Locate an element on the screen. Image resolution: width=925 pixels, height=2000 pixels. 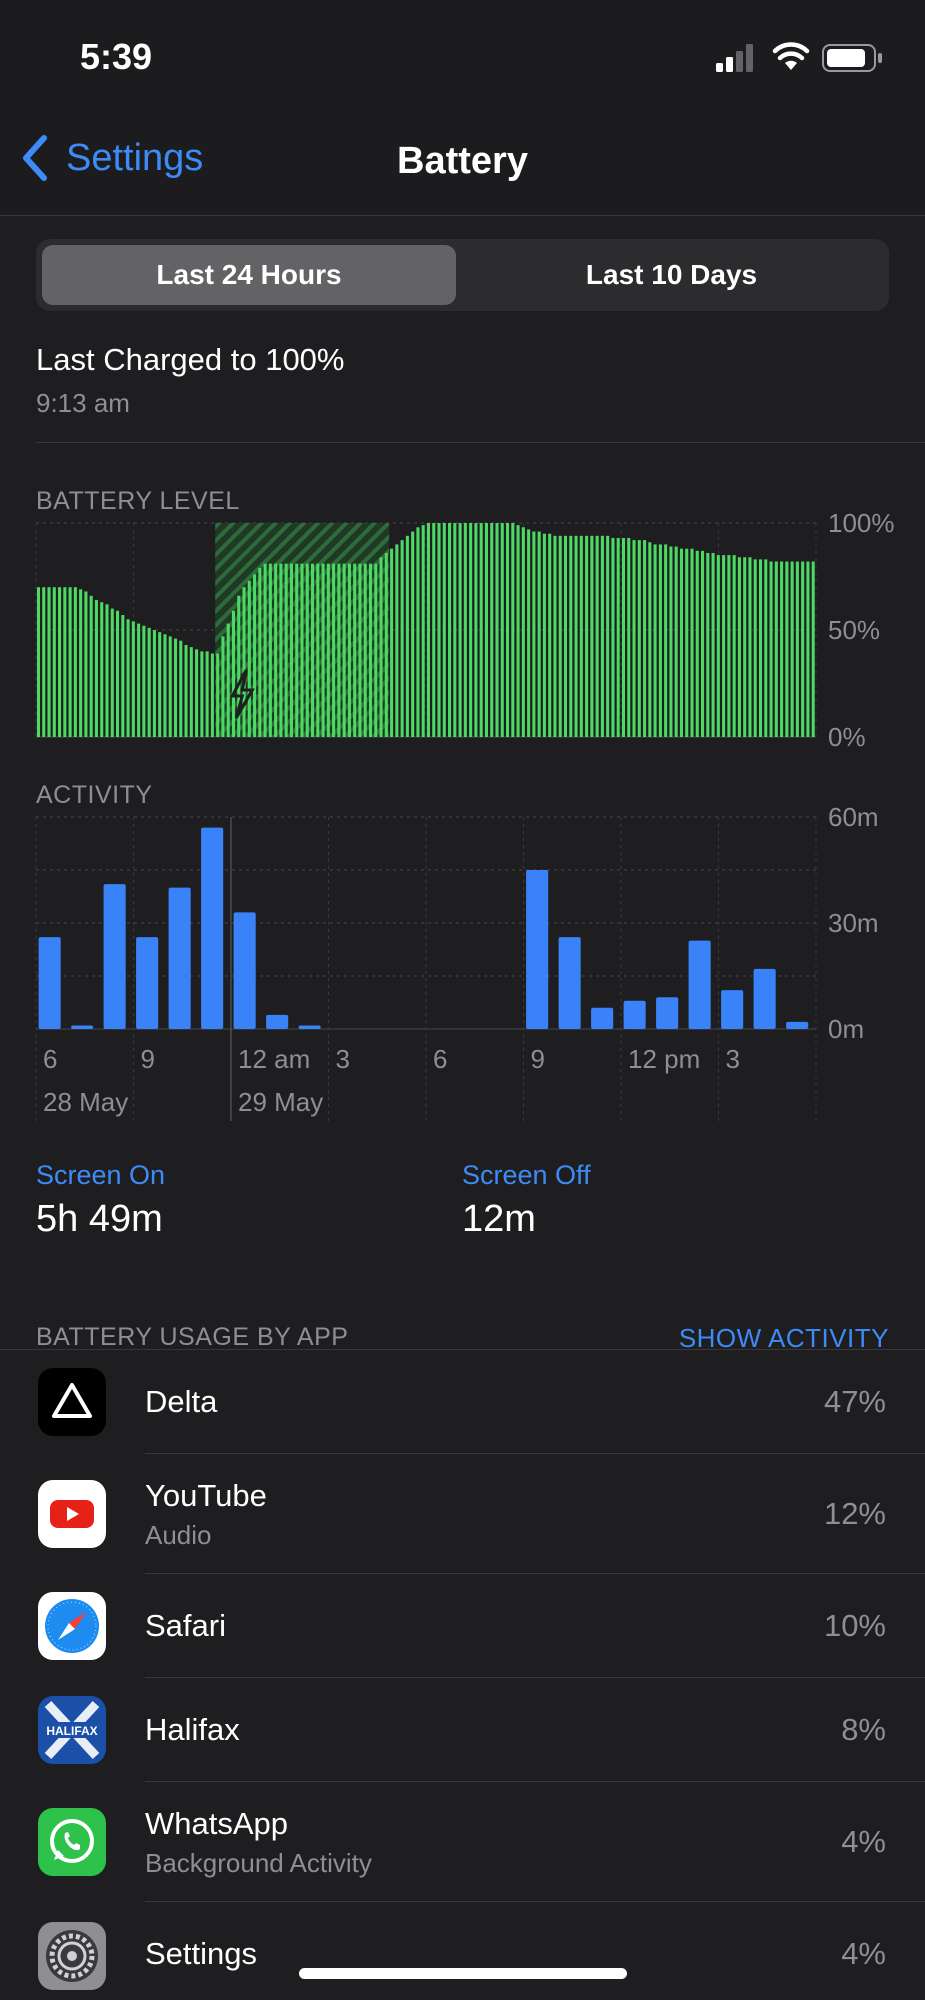
segment-last-24-hours: Last 24 Hours is located at coordinates (249, 275).